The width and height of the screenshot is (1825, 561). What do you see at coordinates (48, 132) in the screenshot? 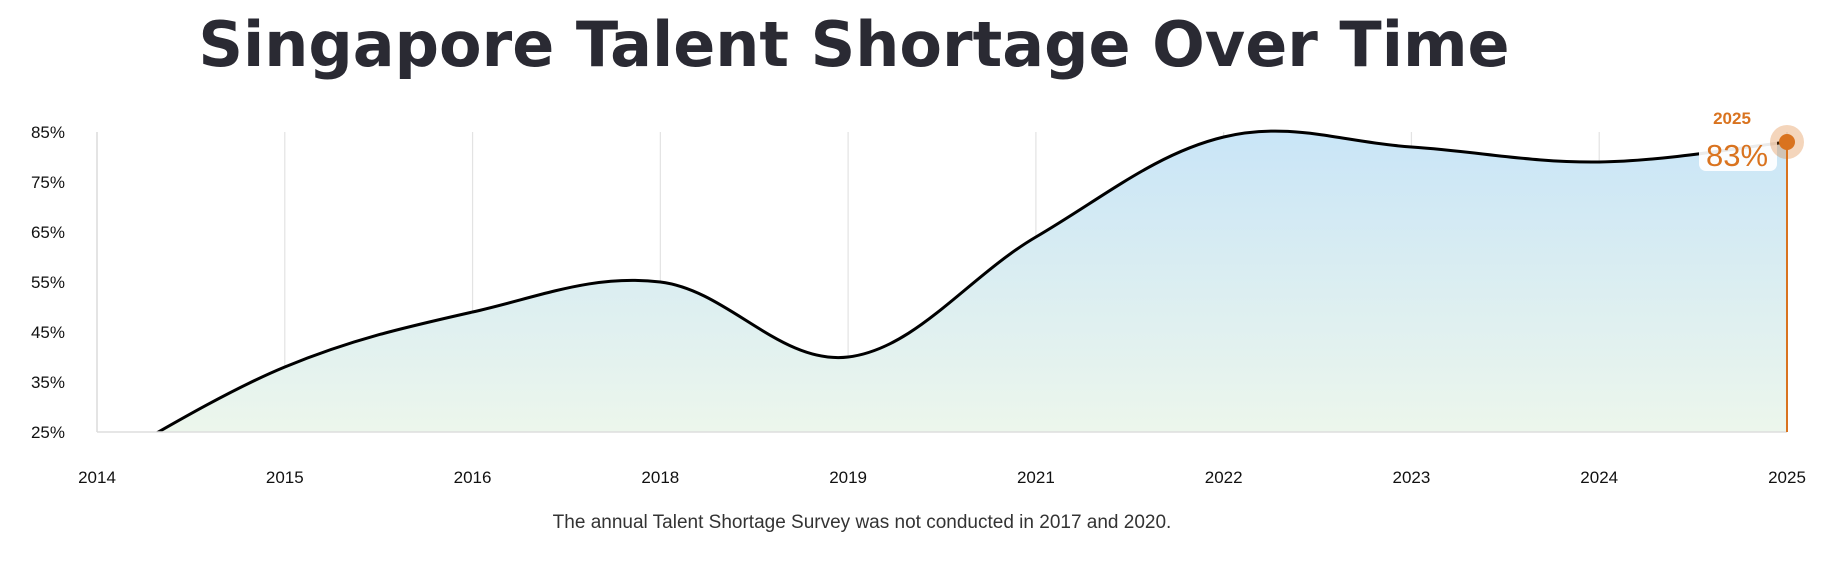
I see `y-tick-label: 85%` at bounding box center [48, 132].